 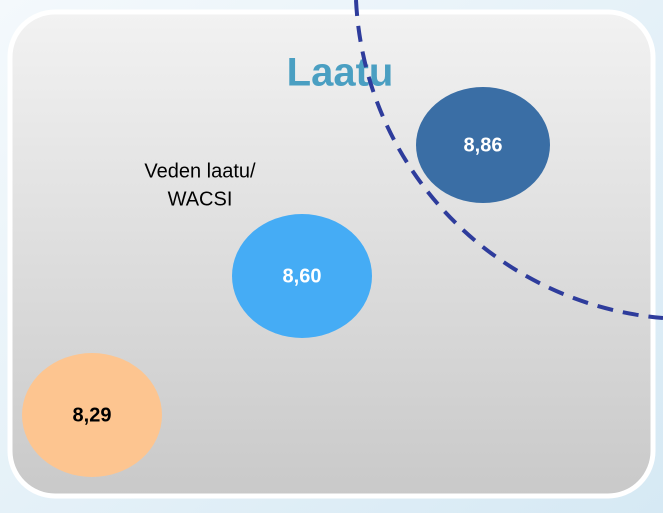 What do you see at coordinates (200, 199) in the screenshot?
I see `label-line: WACSI` at bounding box center [200, 199].